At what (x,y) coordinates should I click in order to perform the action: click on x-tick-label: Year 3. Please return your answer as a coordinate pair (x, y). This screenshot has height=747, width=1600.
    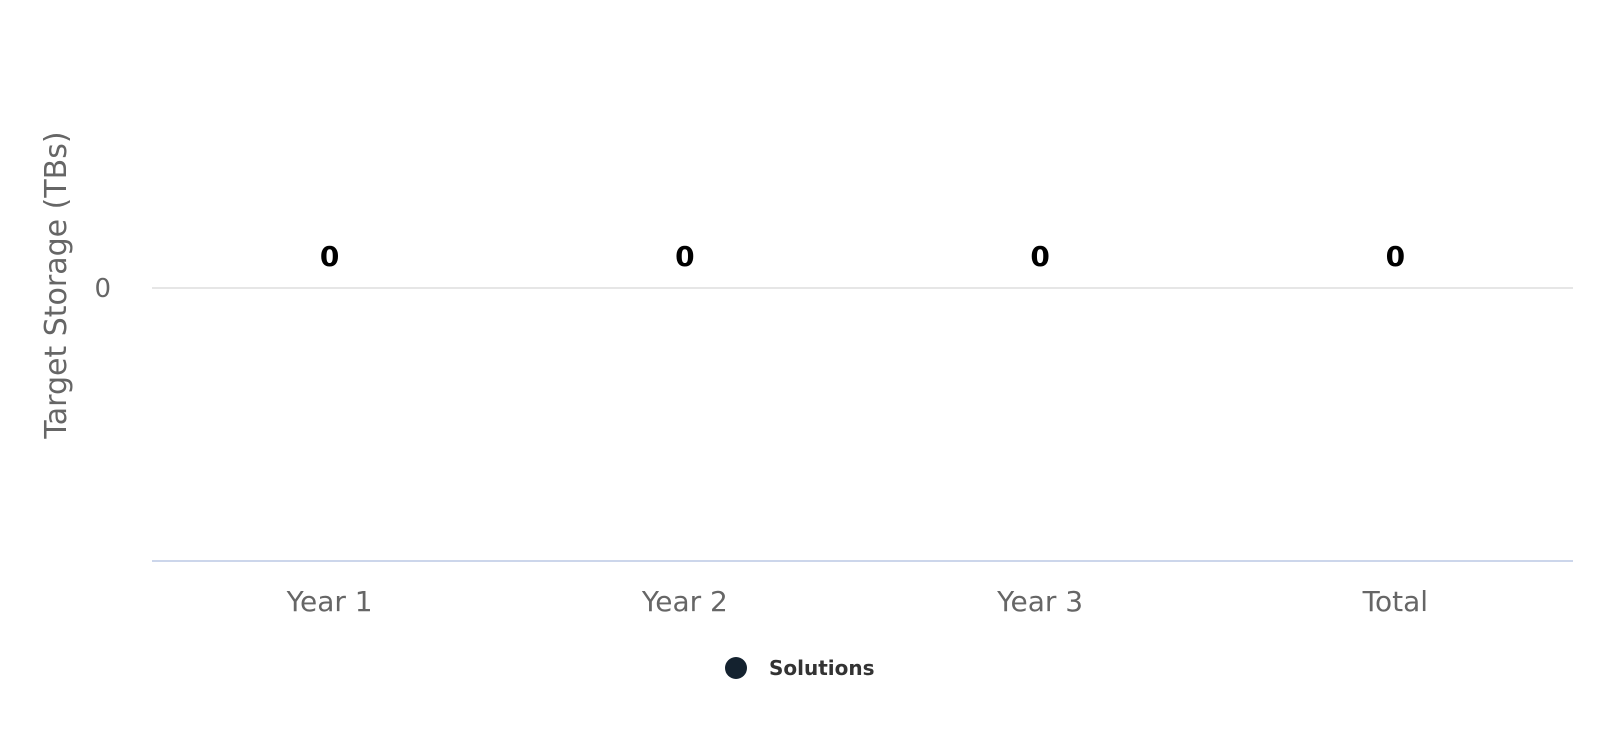
    Looking at the image, I should click on (1039, 601).